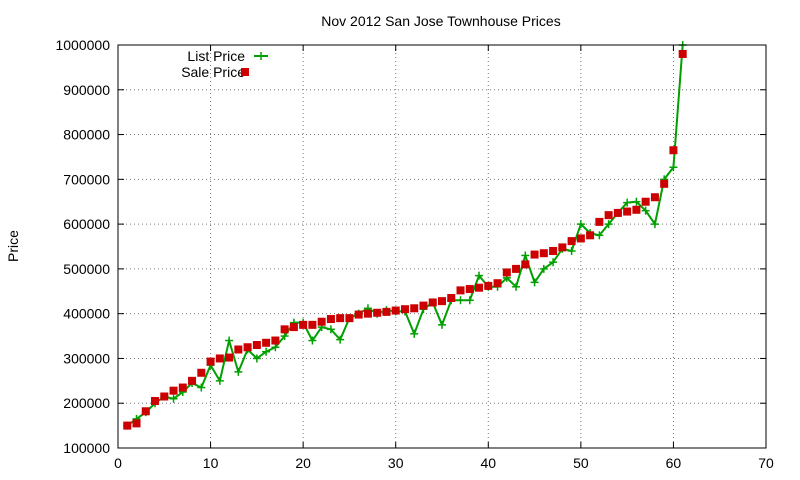  I want to click on legend-swatch-square, so click(245, 72).